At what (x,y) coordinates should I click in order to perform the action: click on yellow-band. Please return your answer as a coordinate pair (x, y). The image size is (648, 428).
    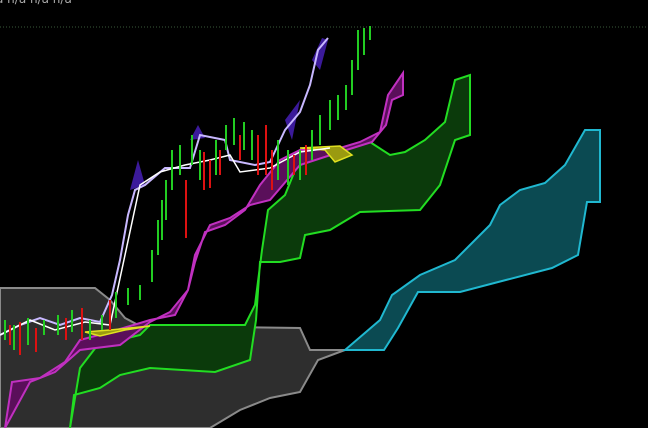
    Looking at the image, I should click on (117, 331).